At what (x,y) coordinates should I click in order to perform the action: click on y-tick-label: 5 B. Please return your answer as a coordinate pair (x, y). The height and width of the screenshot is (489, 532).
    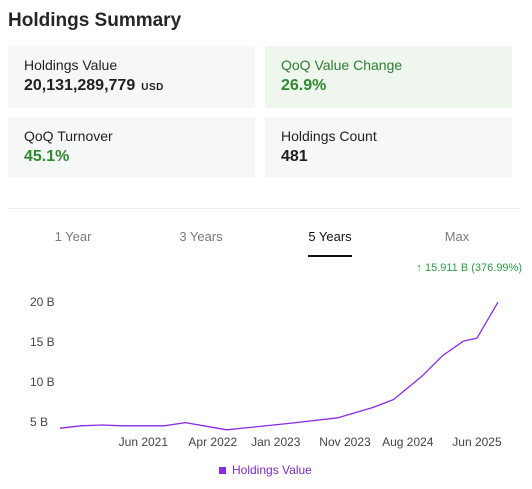
    Looking at the image, I should click on (39, 422).